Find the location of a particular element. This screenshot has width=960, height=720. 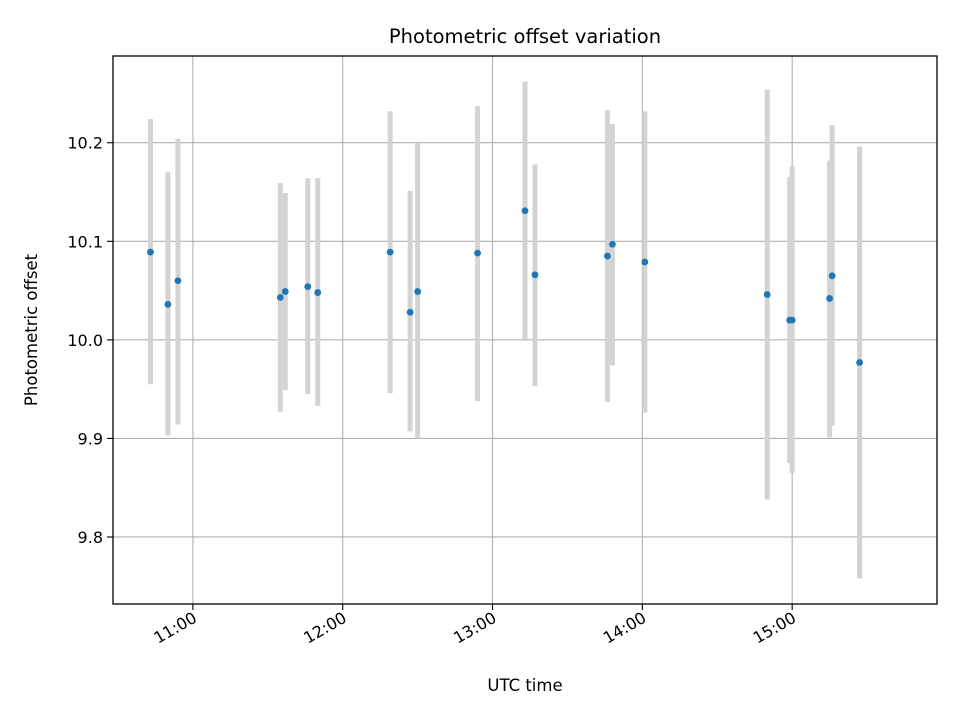

y-tick-label: 10.1 is located at coordinates (85, 241).